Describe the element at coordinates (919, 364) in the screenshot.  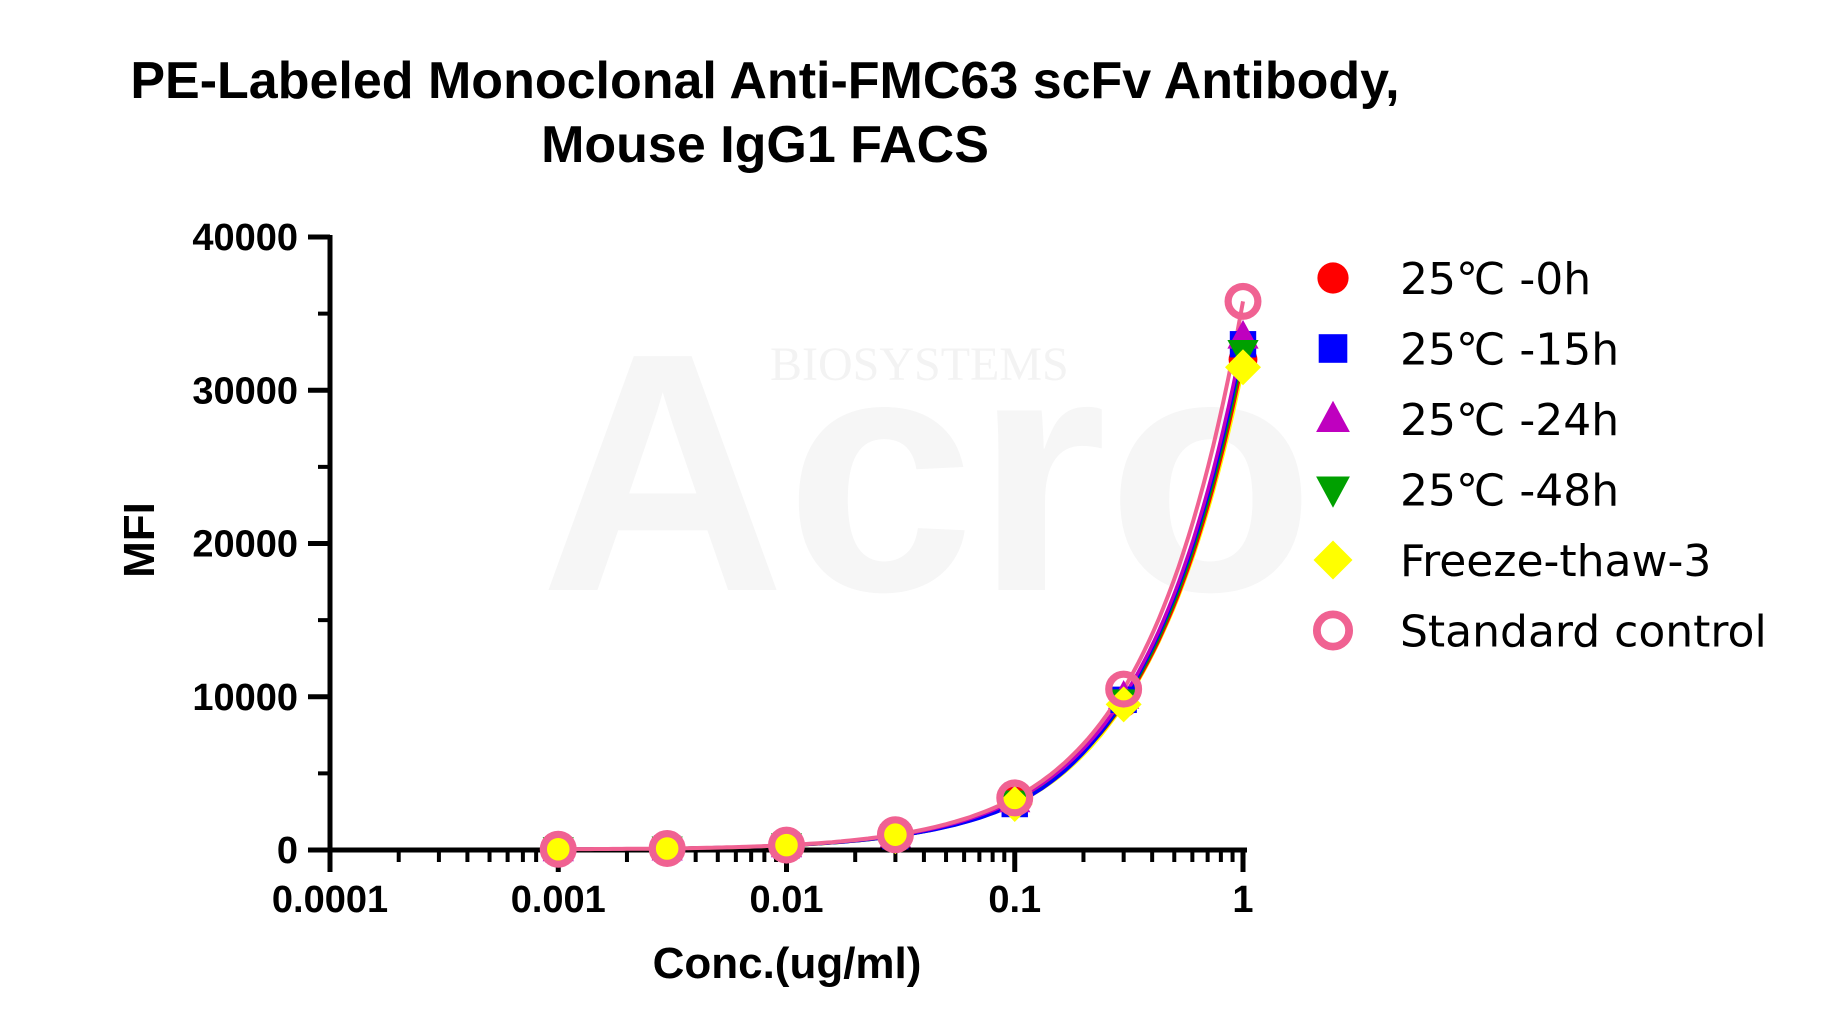
I see `svg-text: BIOSYSTEMS` at that location.